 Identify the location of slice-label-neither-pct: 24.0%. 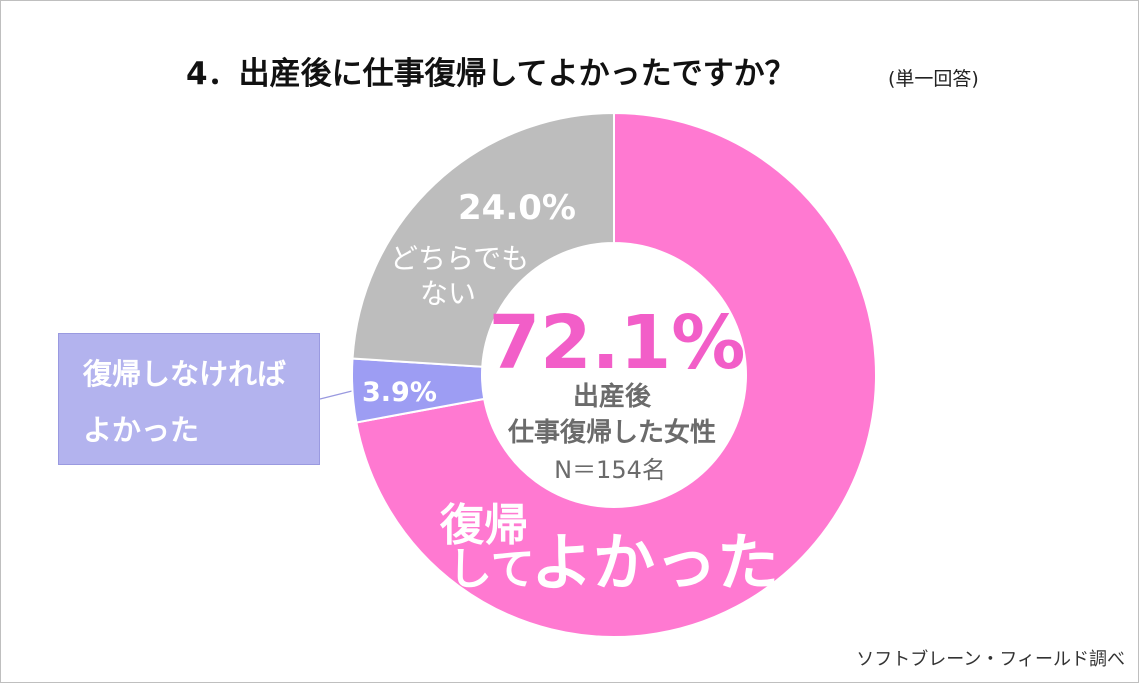
(517, 208).